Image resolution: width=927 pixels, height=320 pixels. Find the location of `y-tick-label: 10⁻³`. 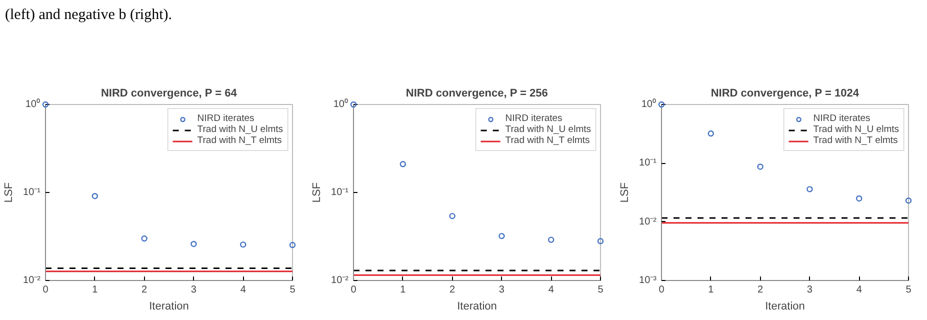

y-tick-label: 10⁻³ is located at coordinates (648, 280).